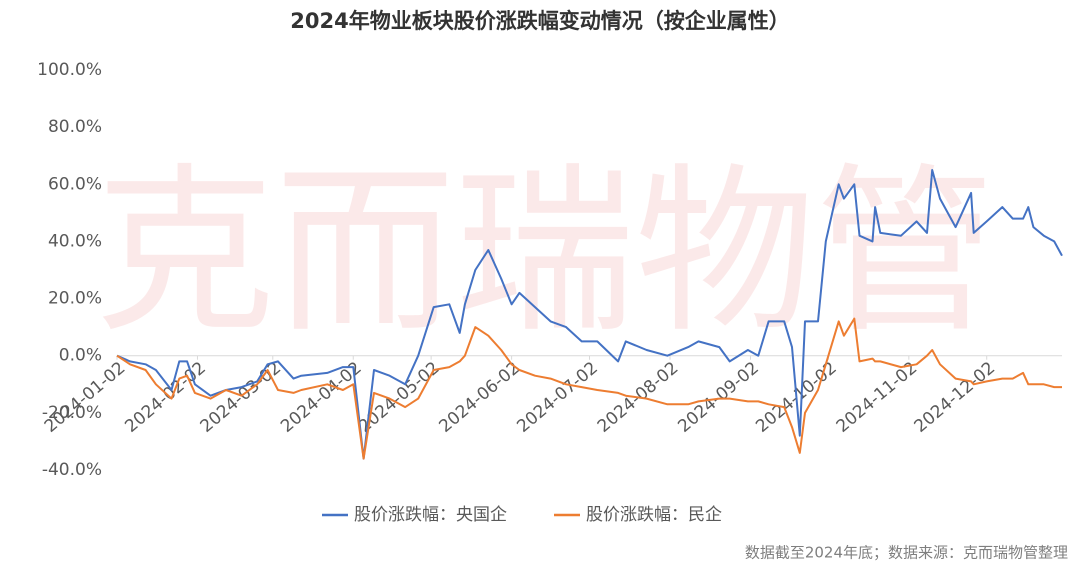  What do you see at coordinates (80, 356) in the screenshot?
I see `y-tick-label: 0.0%` at bounding box center [80, 356].